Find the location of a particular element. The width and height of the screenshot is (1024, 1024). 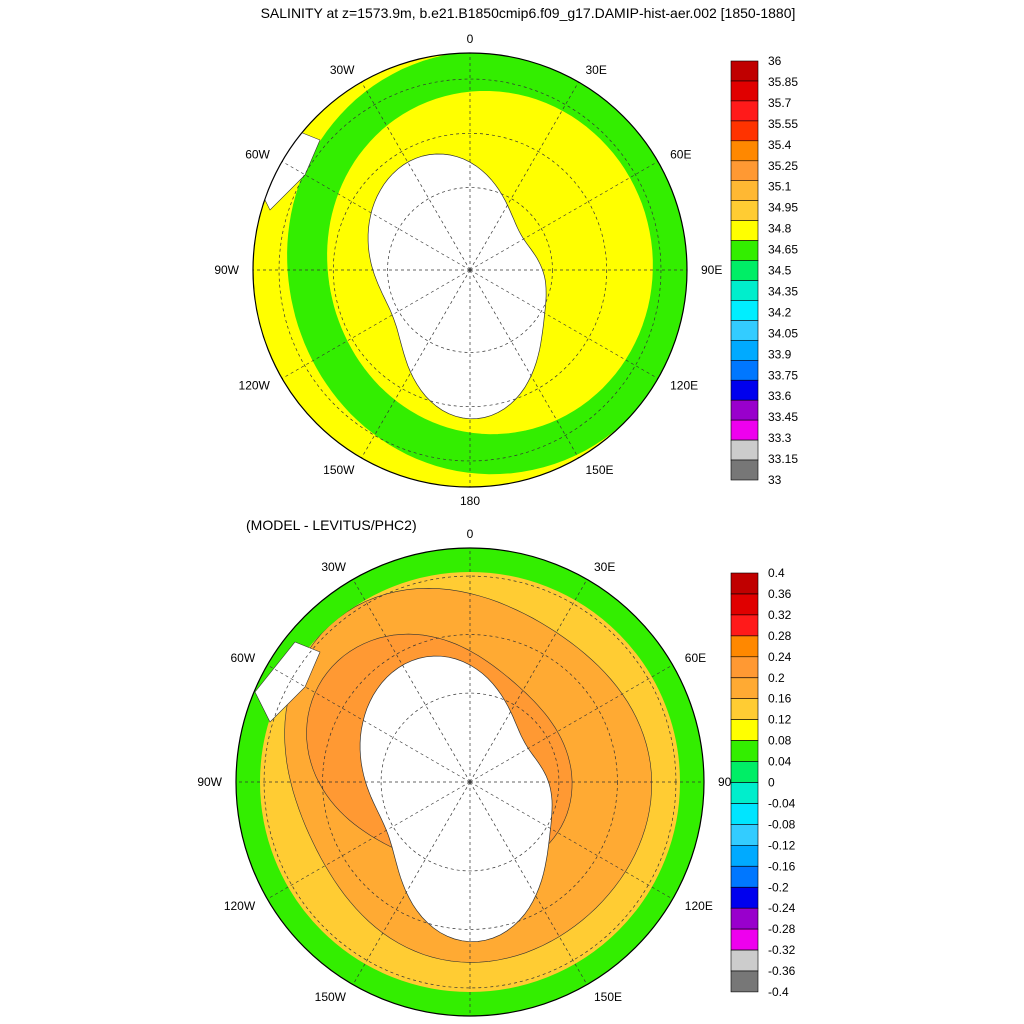

longitude-label: 90E is located at coordinates (711, 270).